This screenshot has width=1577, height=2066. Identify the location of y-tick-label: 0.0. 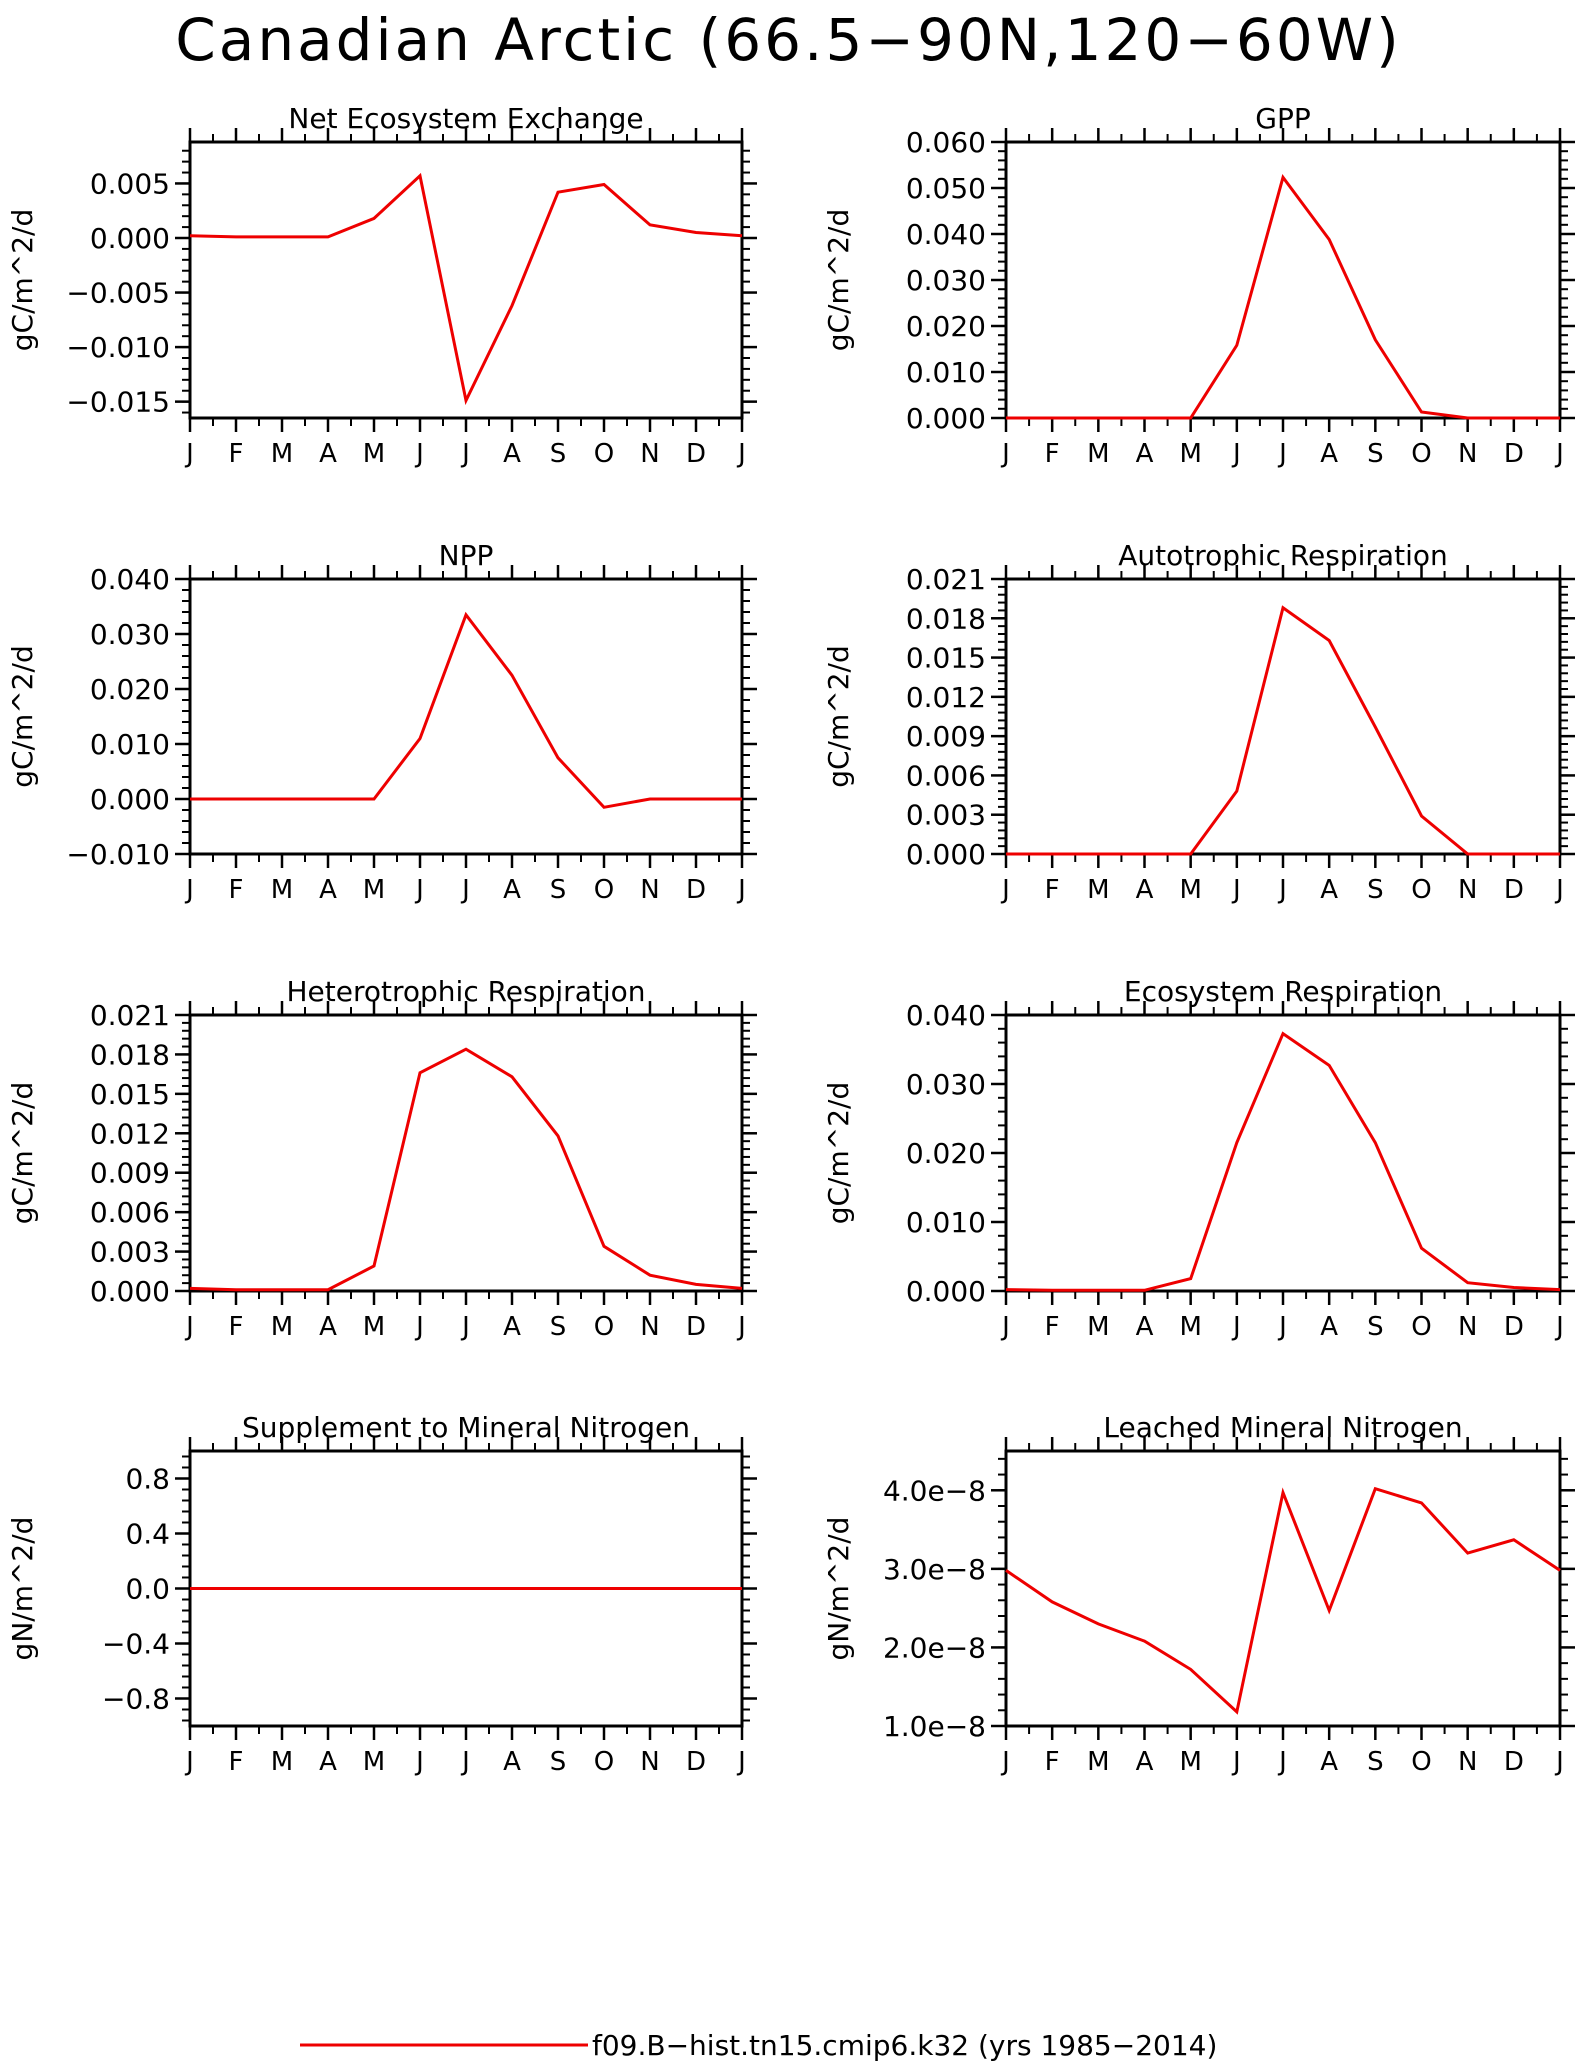
(147, 1589).